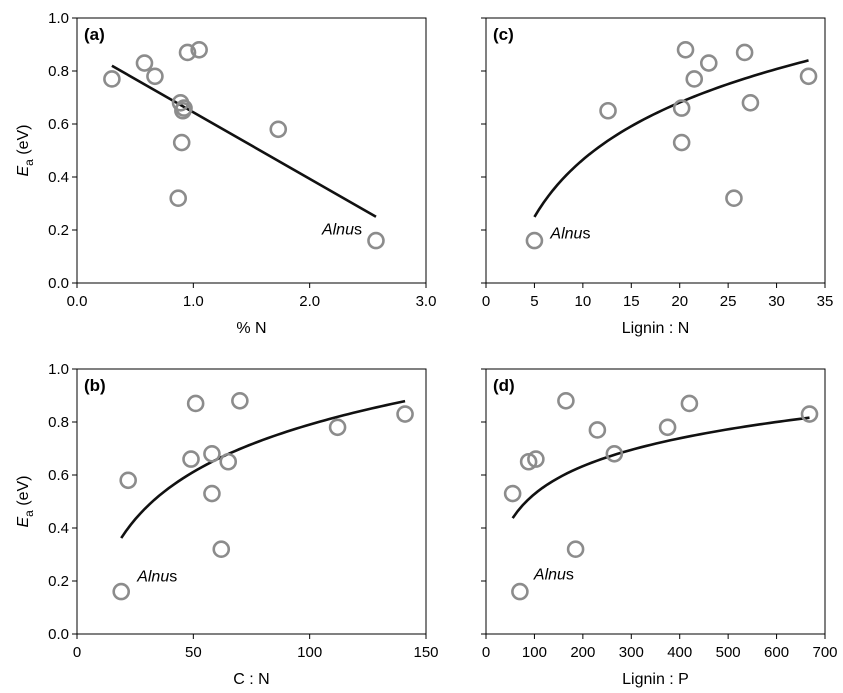 The width and height of the screenshot is (843, 693). Describe the element at coordinates (631, 652) in the screenshot. I see `x-tick-label: 300` at that location.